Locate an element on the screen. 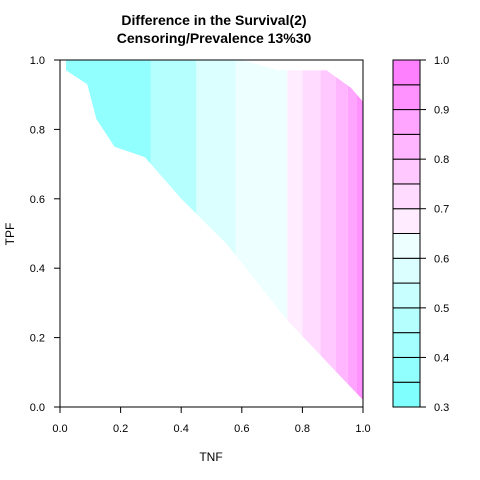  x-tick-label: 0.0 is located at coordinates (59, 429).